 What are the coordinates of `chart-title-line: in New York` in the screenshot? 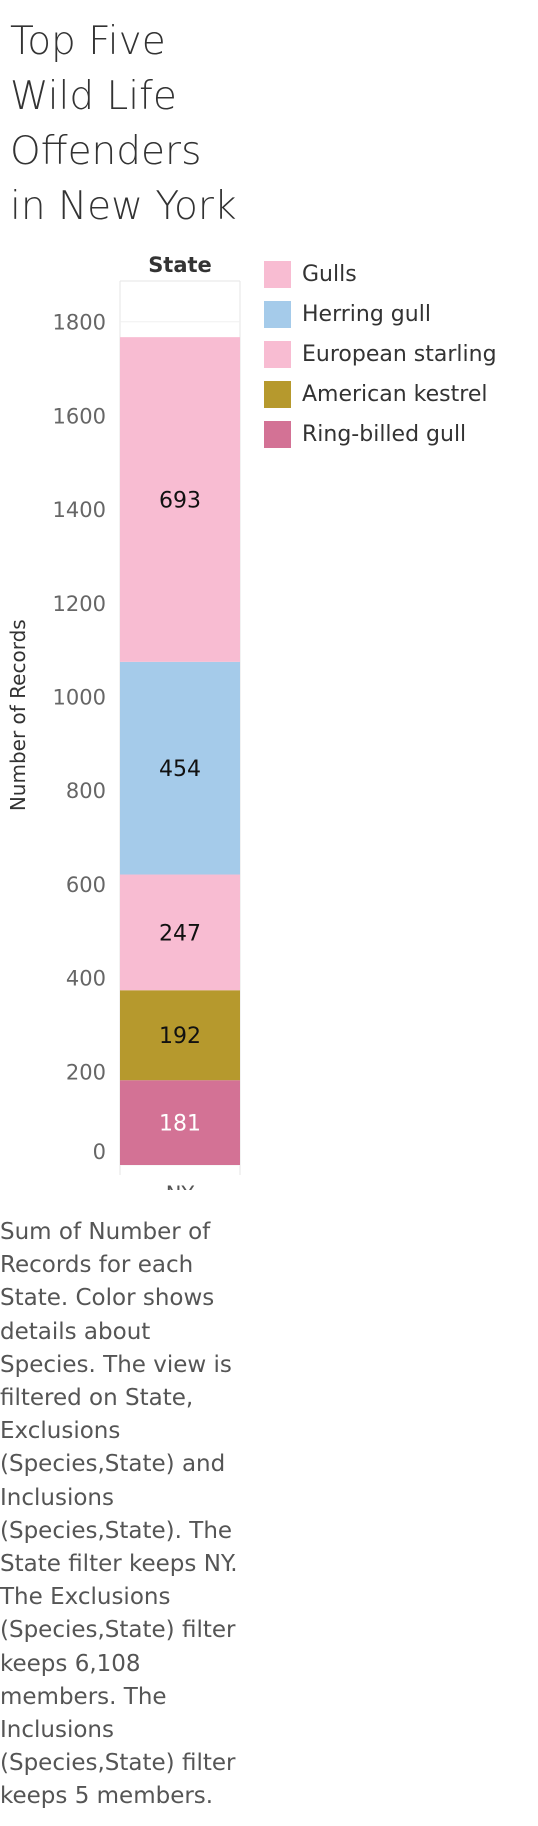 It's located at (123, 206).